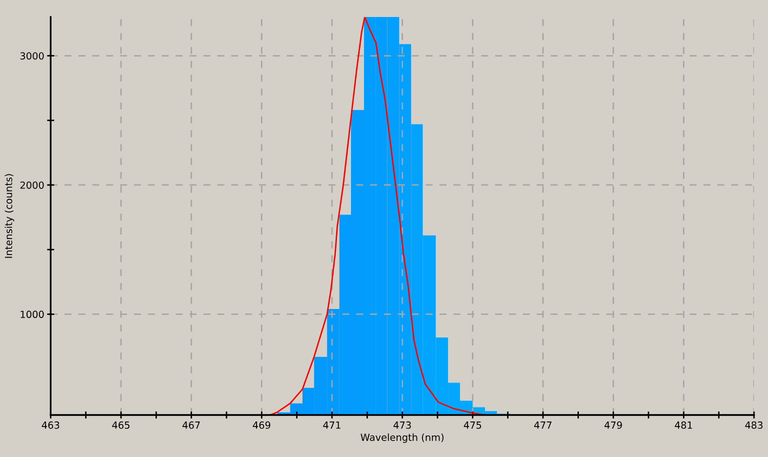  What do you see at coordinates (261, 425) in the screenshot?
I see `x-tick-label: 469` at bounding box center [261, 425].